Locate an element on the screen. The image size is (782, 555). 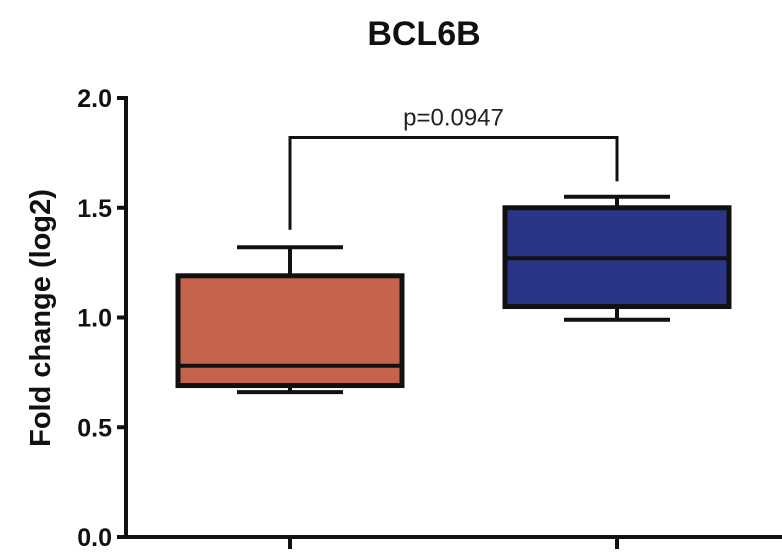
y-tick-label: 2.0 is located at coordinates (94, 99).